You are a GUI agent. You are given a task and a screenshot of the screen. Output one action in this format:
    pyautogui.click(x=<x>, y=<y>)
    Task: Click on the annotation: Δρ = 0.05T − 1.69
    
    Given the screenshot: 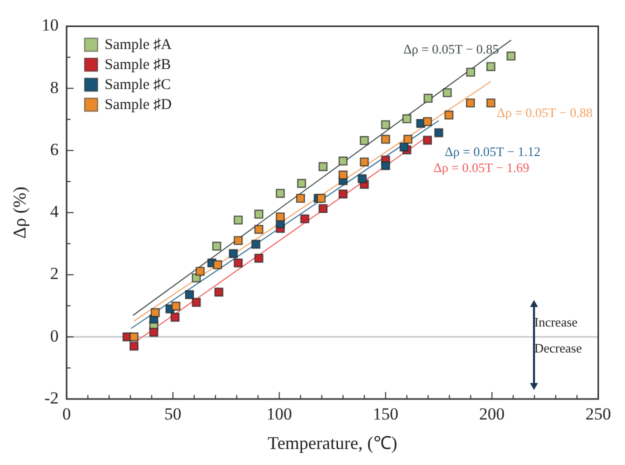 What is the action you would take?
    pyautogui.click(x=481, y=167)
    